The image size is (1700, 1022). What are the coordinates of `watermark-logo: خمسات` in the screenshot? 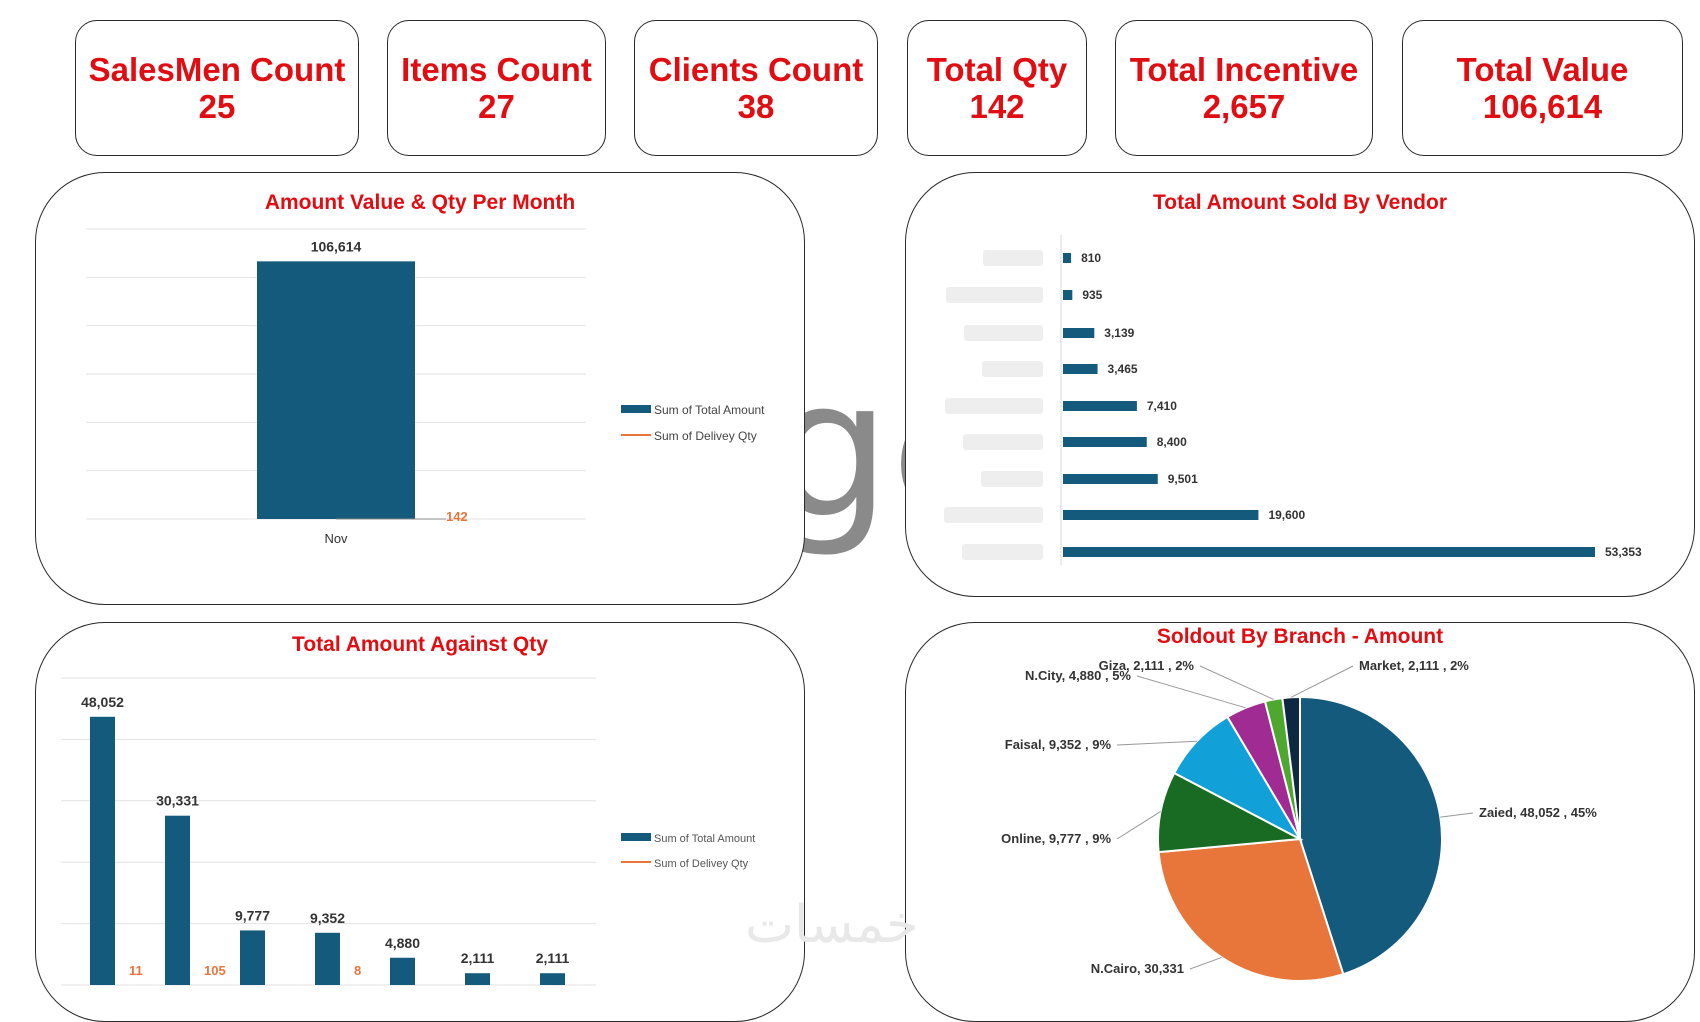 It's located at (832, 925).